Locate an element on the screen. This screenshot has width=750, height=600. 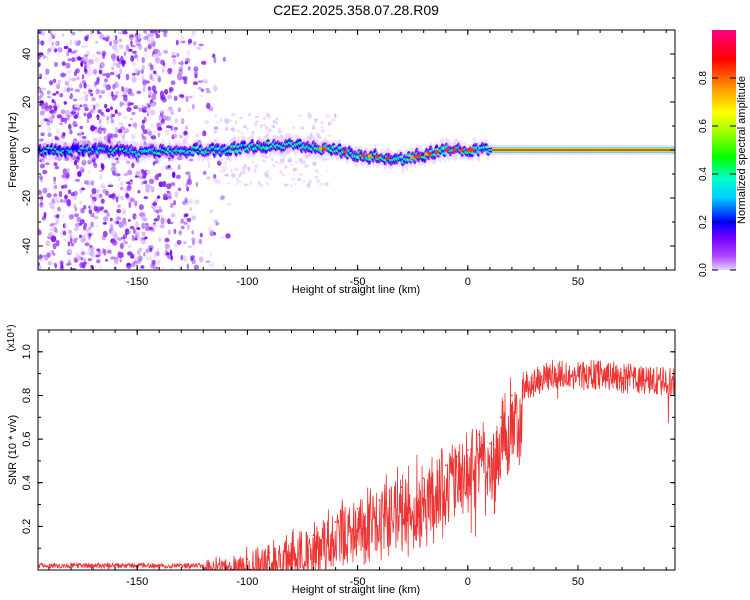
y-tick-label: 0.6 is located at coordinates (27, 438).